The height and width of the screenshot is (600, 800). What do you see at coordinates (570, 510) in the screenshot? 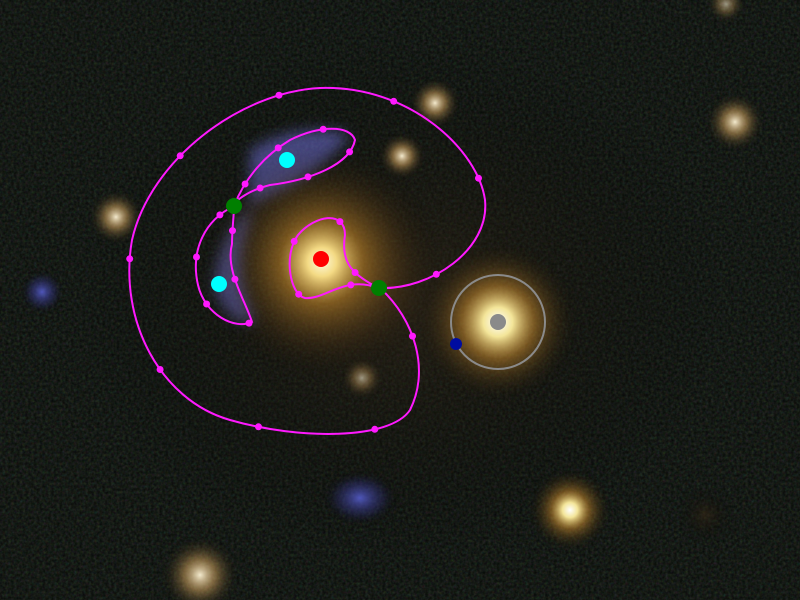
I see `galaxy-bottom-right` at bounding box center [570, 510].